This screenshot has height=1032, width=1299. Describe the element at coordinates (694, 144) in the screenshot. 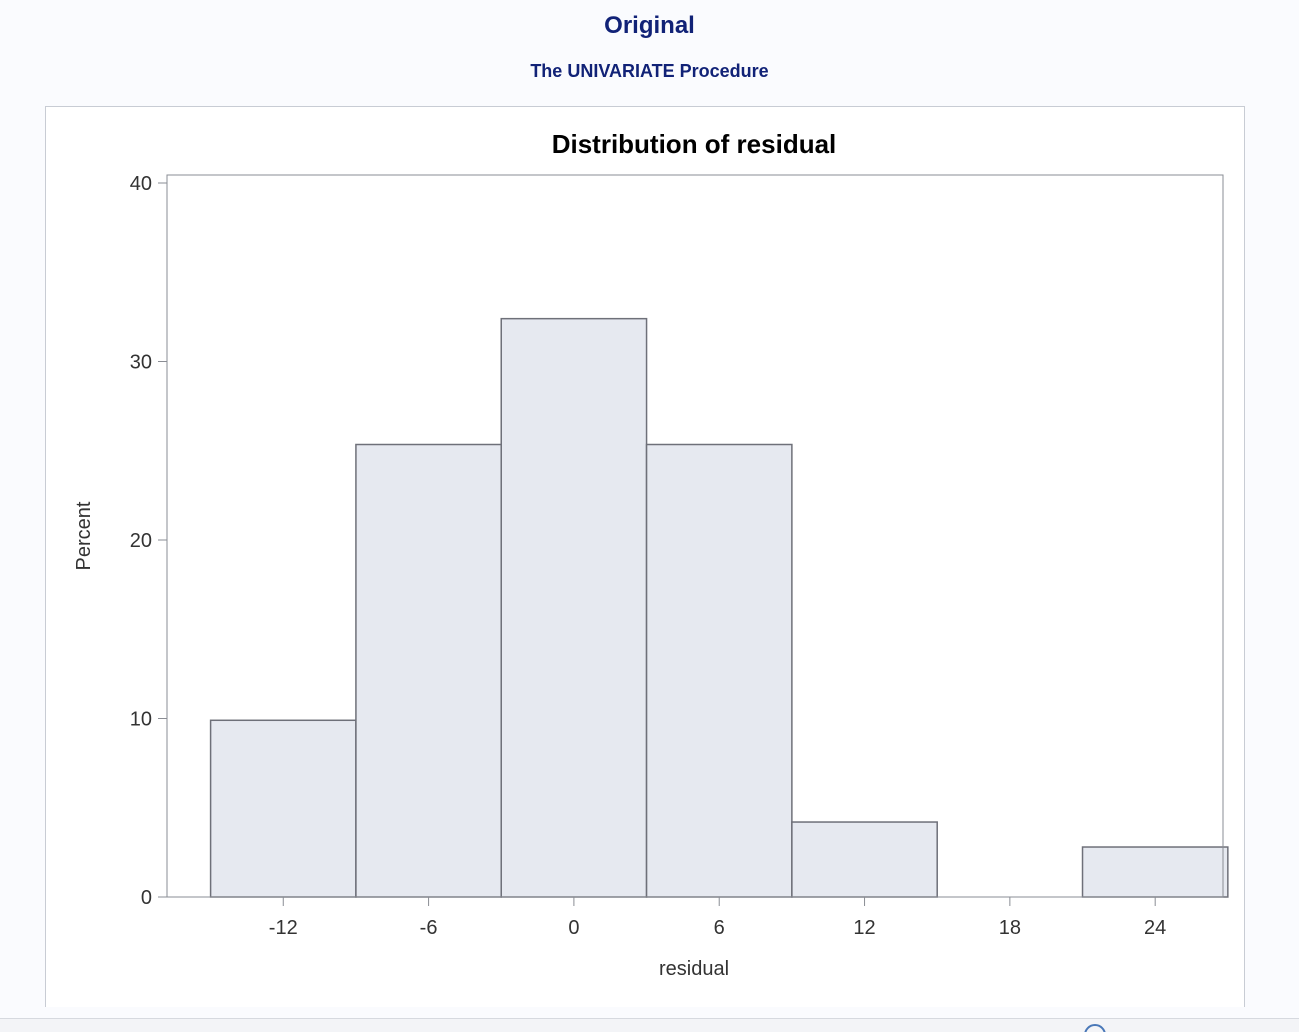

I see `chart-title: Distribution of residual` at that location.